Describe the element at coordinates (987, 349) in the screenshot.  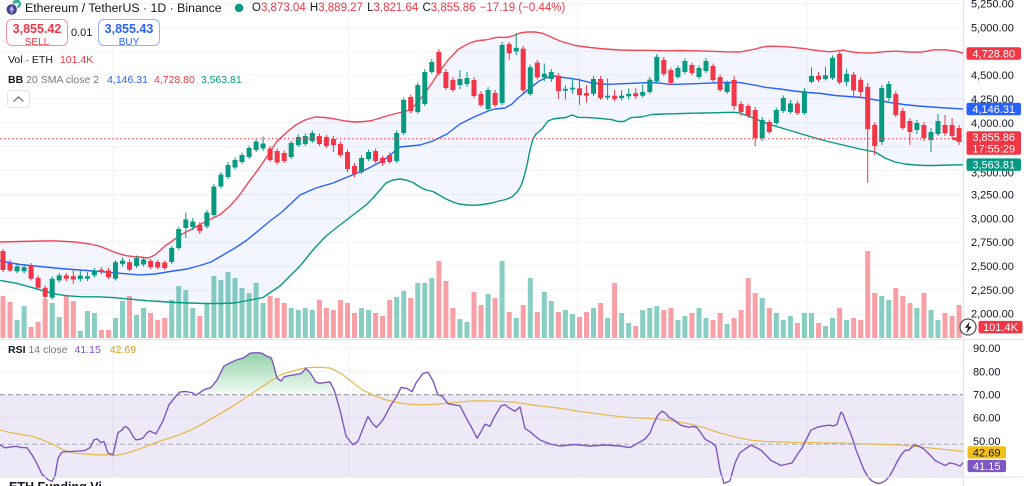
I see `svg-text: 90.00` at that location.